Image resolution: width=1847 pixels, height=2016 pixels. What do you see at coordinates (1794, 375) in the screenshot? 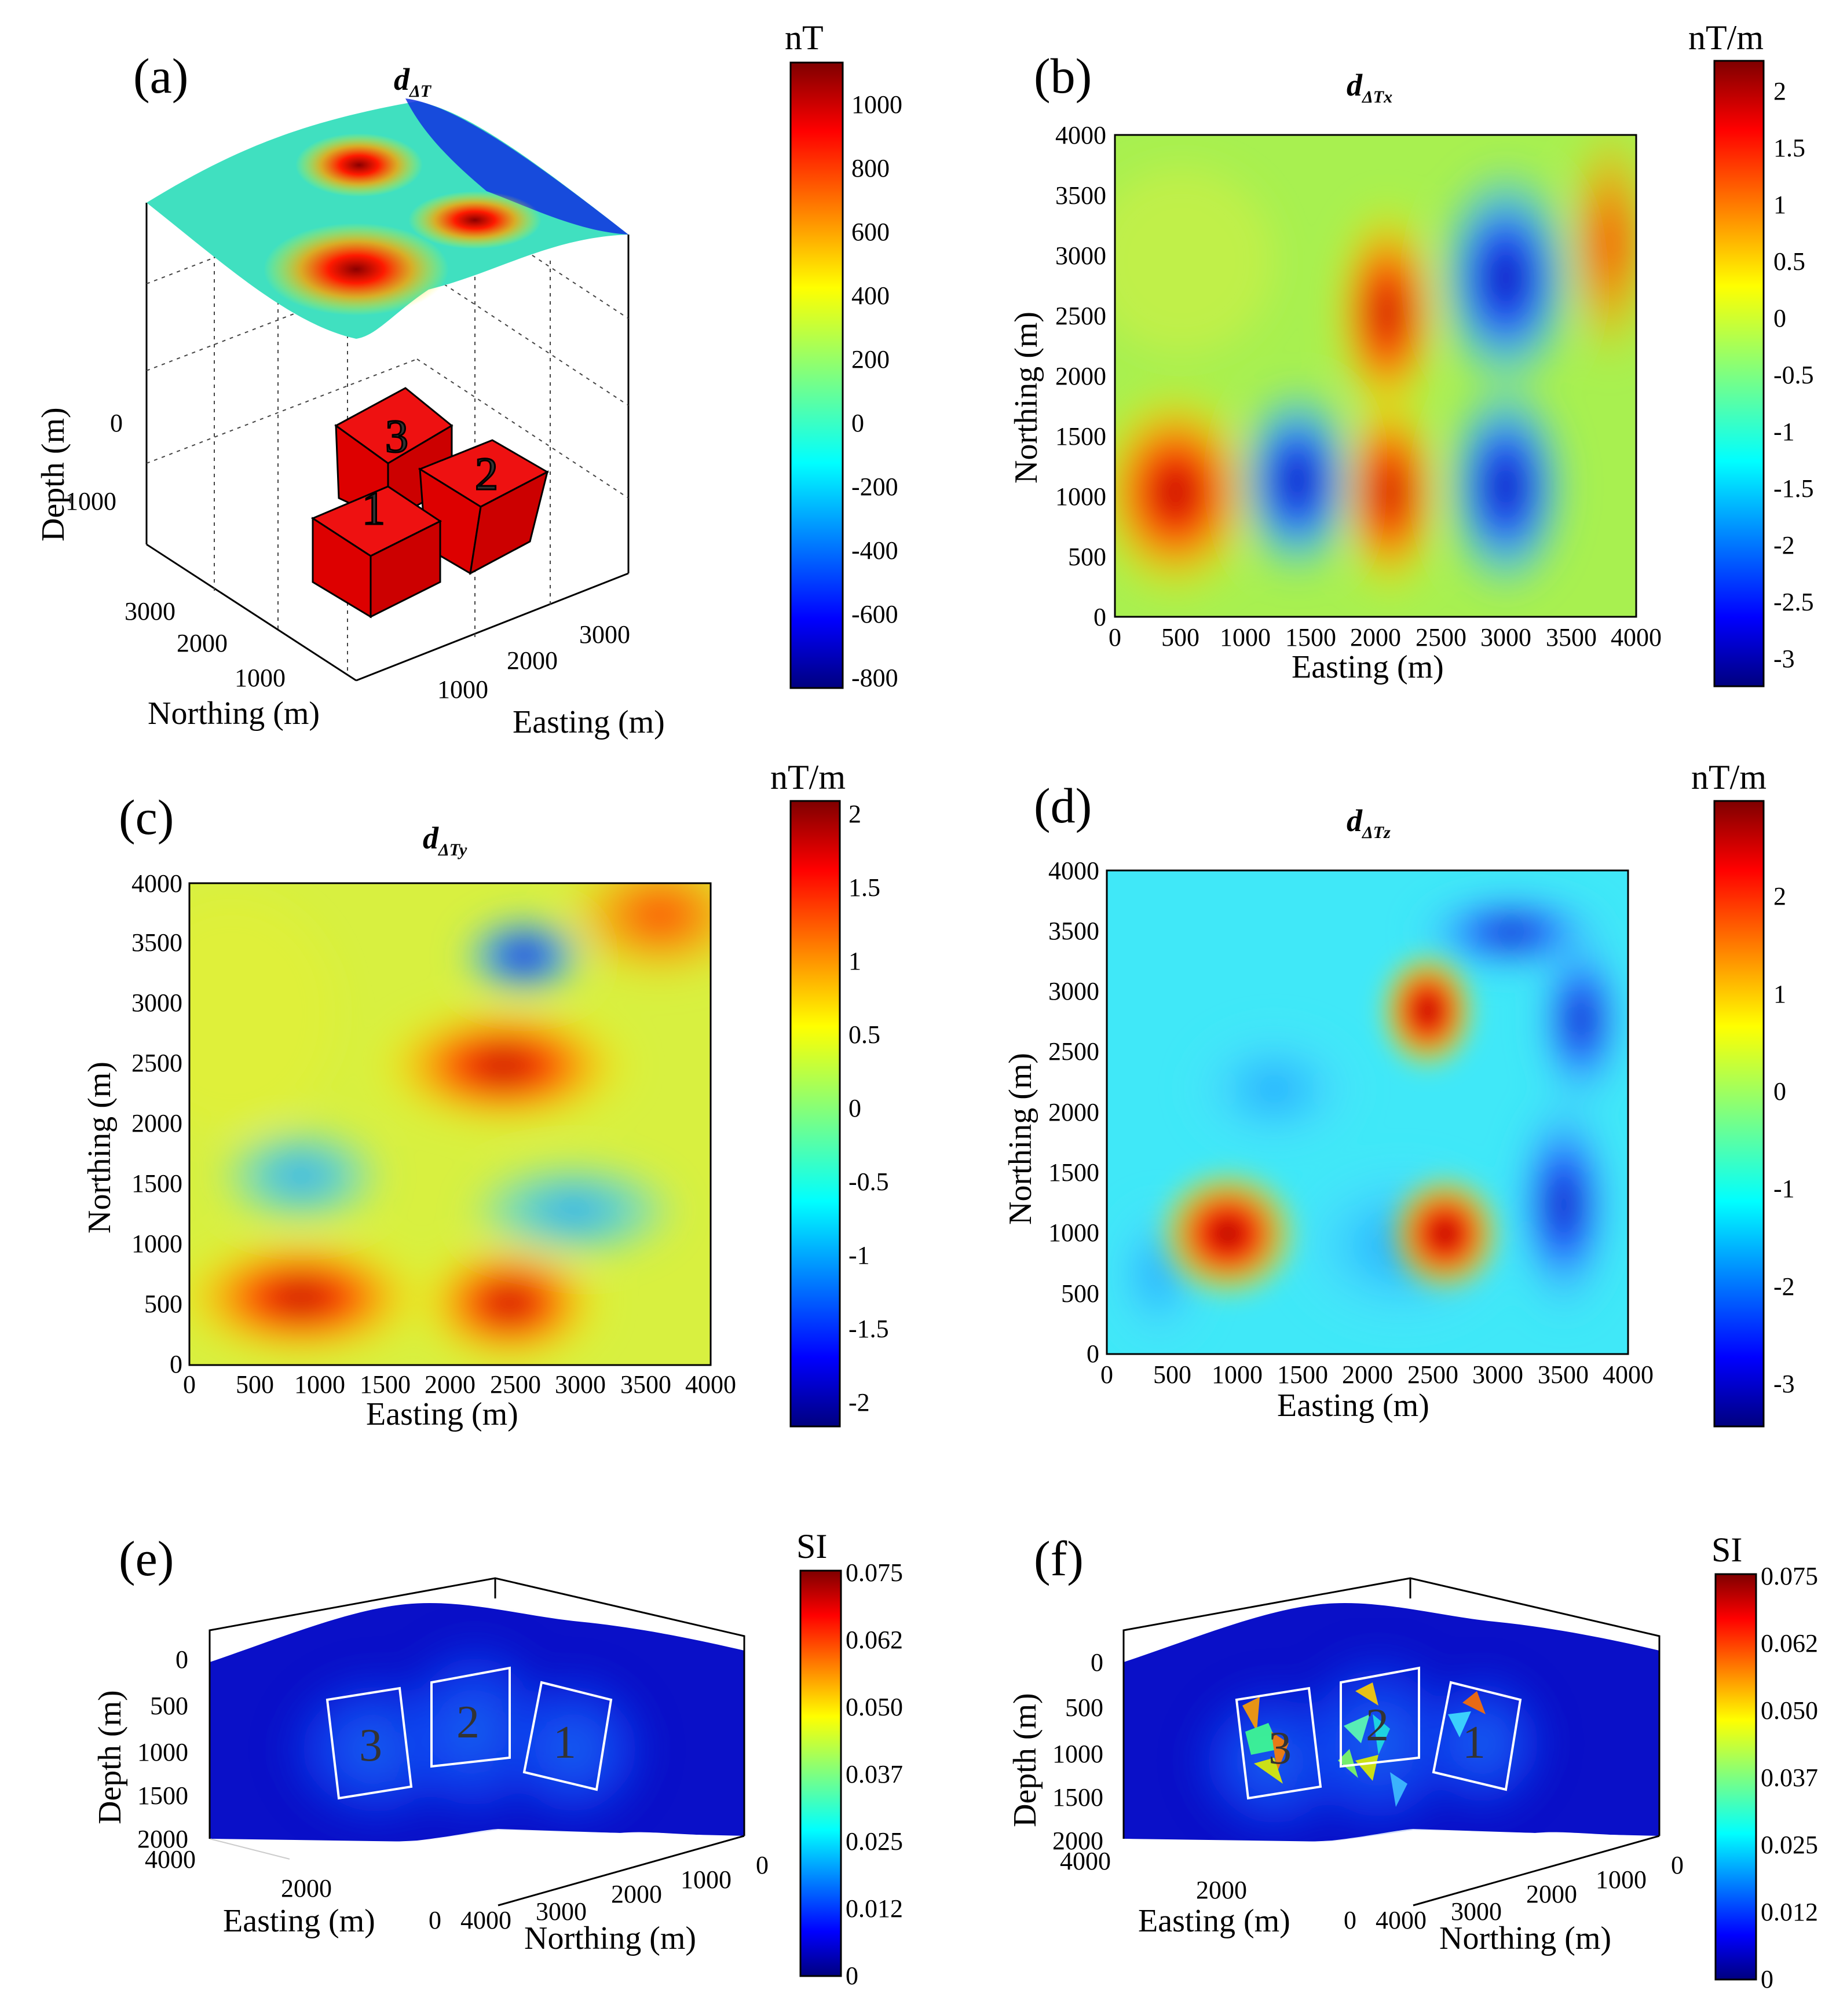
I see `panel-b-colorbar-ticks: 2 1.5 1 0.5 0 -0.5 -1 -1.5 -2 -2.5 -3` at bounding box center [1794, 375].